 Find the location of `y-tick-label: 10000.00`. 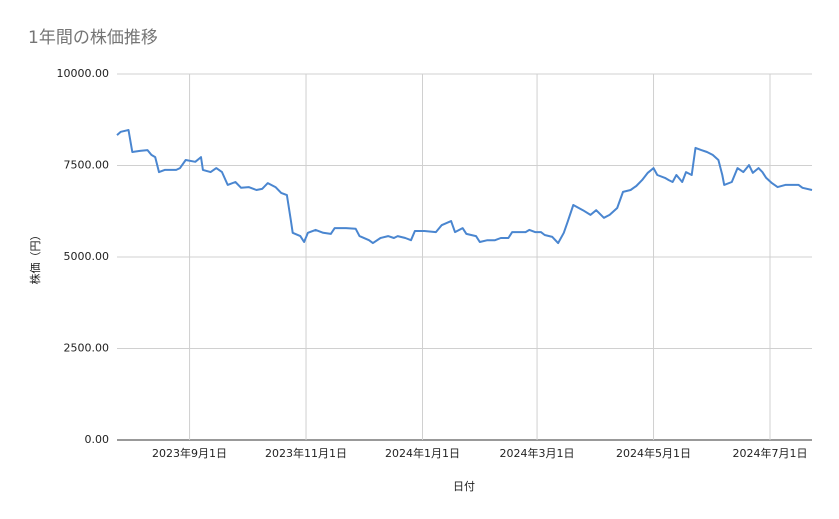

y-tick-label: 10000.00 is located at coordinates (83, 73).